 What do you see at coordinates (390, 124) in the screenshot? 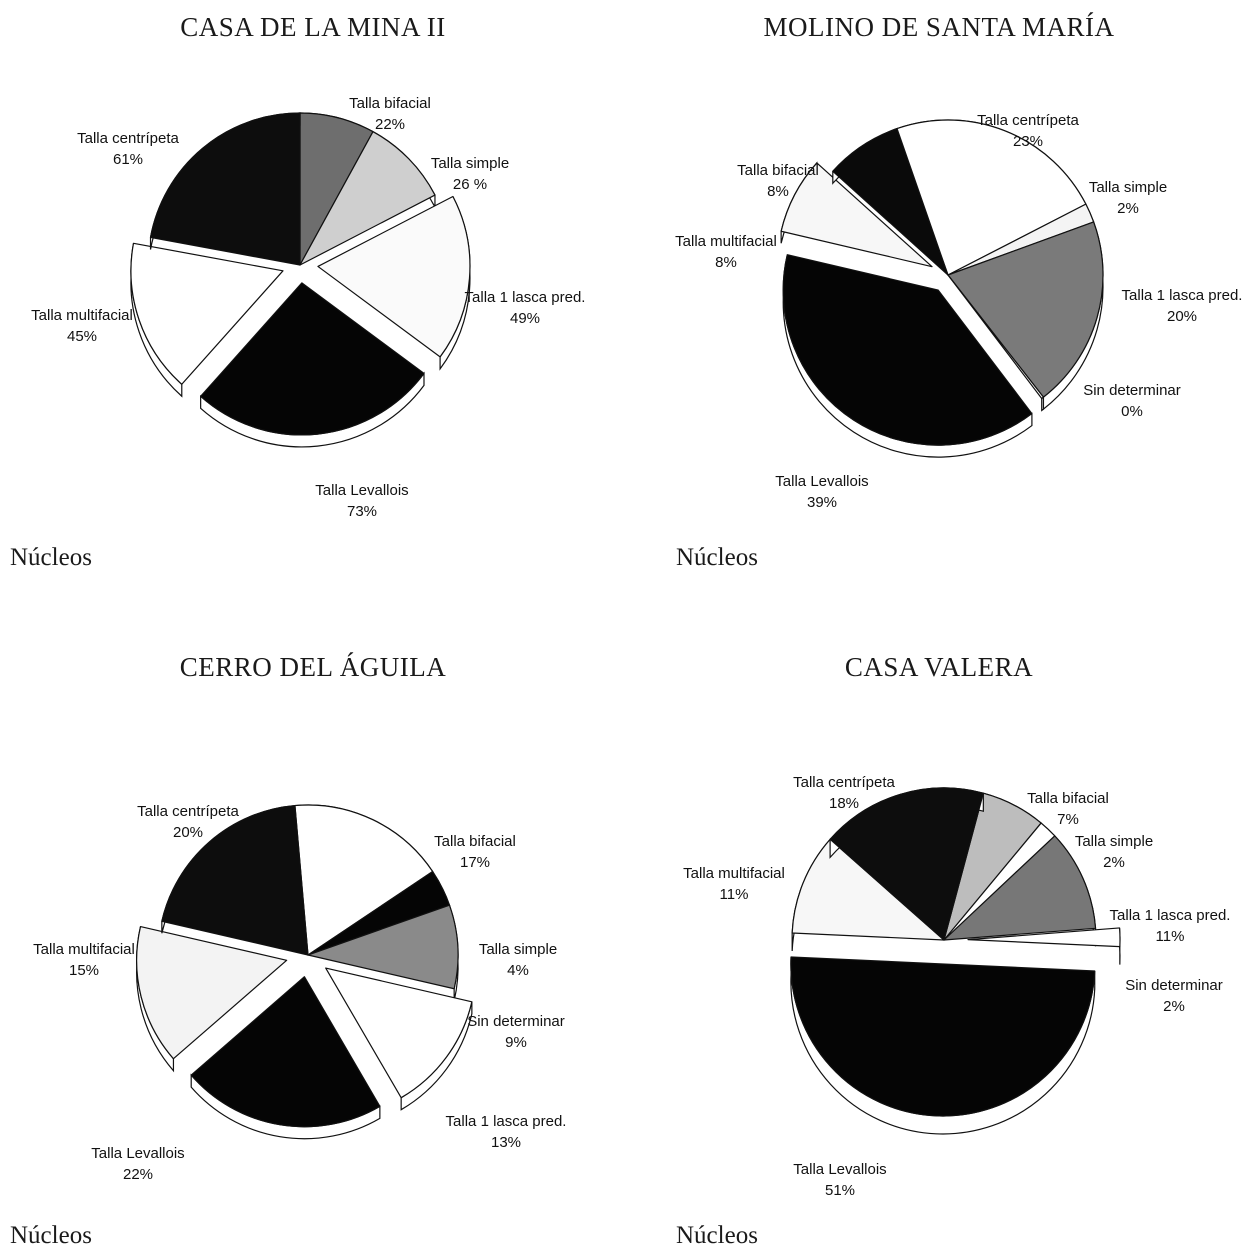
I see `slice-talla-bifacial-value-label: 22%` at bounding box center [390, 124].